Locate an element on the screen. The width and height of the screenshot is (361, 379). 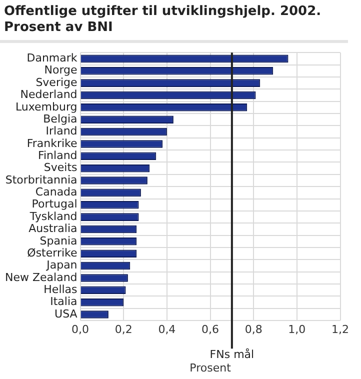
chart-title: Offentlige utgifter til utviklingshjelp. 2002. Prosent av BNI is located at coordinates (174, 21).